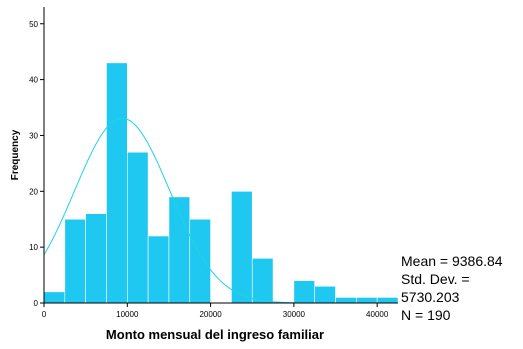 Image resolution: width=523 pixels, height=349 pixels. I want to click on std-dev-stat-value: 5730.203, so click(430, 297).